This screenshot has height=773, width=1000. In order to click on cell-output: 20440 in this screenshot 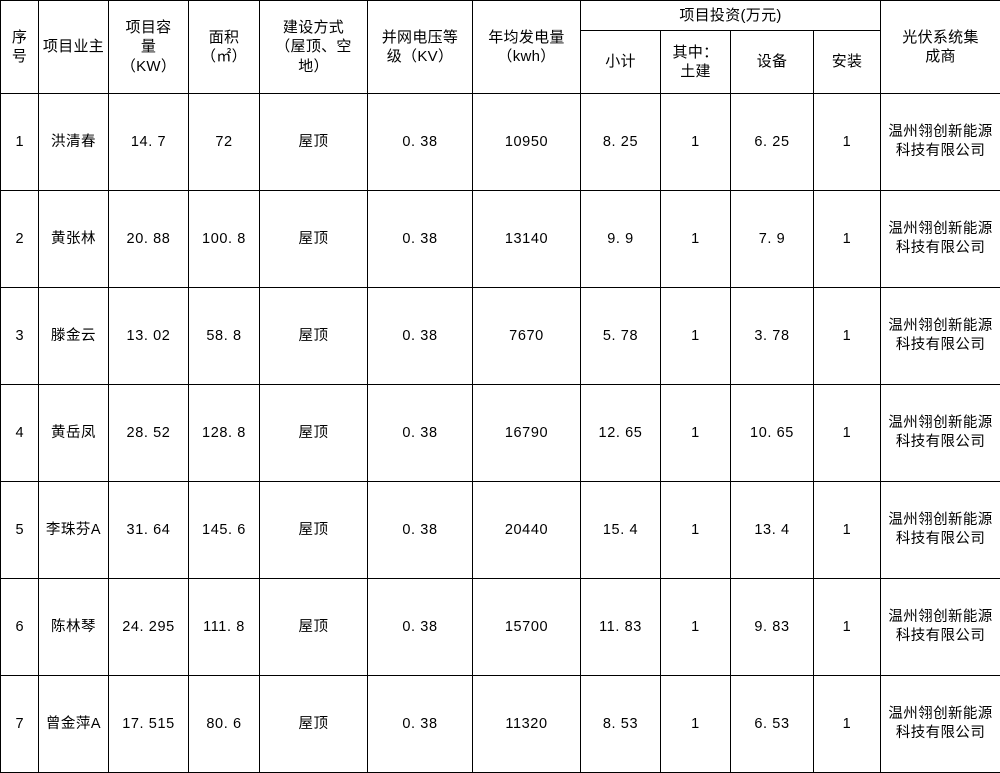, I will do `click(527, 530)`.